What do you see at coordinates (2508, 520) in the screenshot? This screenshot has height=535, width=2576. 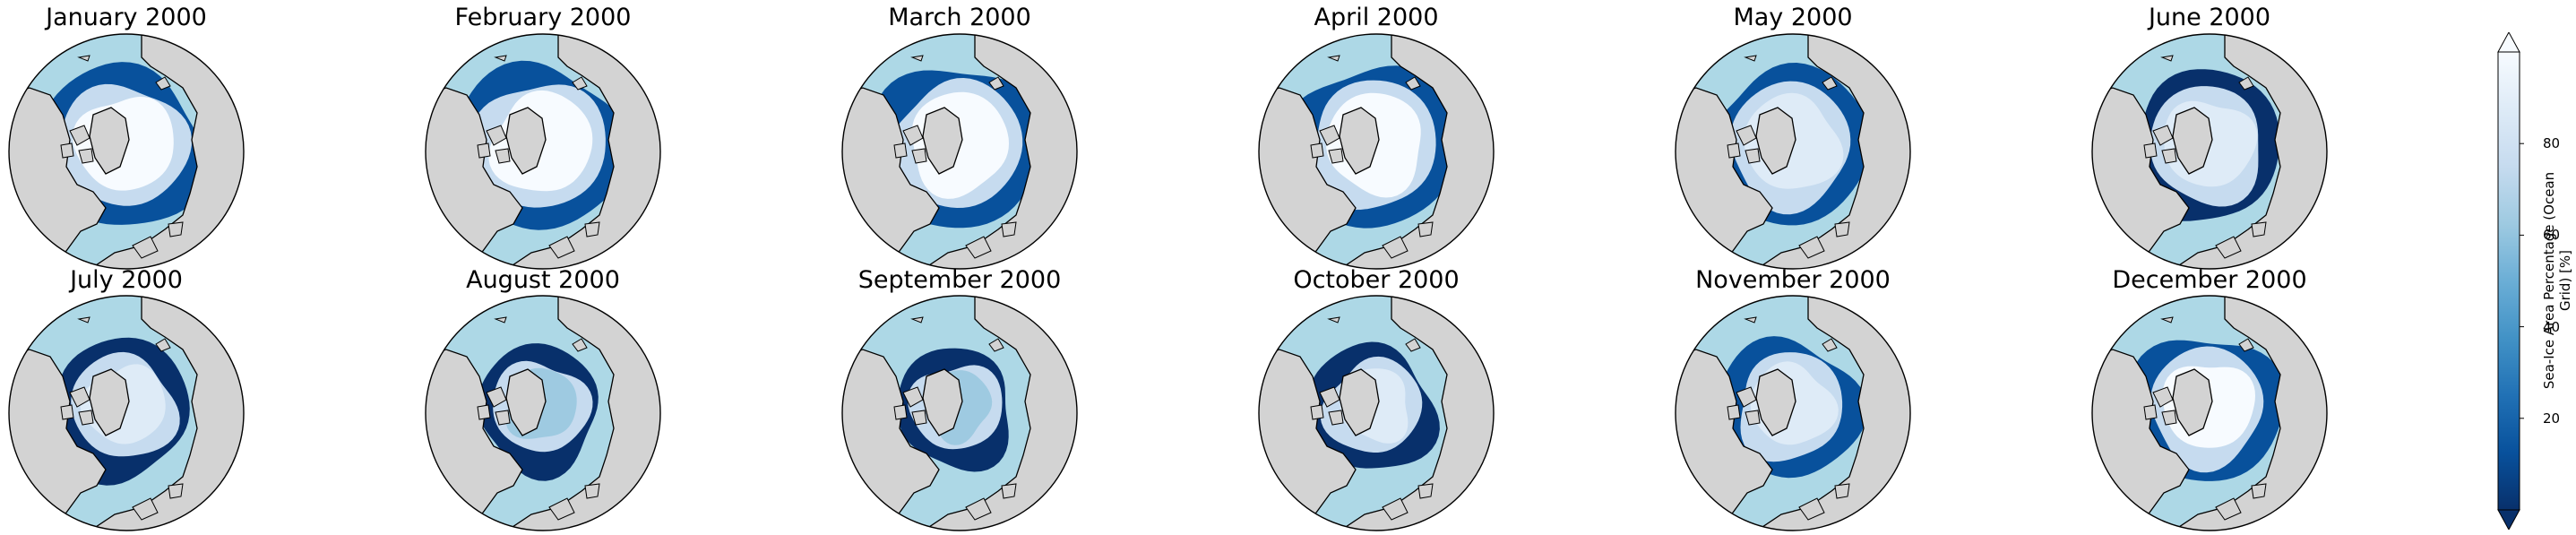 I see `colorbar-extend-min` at bounding box center [2508, 520].